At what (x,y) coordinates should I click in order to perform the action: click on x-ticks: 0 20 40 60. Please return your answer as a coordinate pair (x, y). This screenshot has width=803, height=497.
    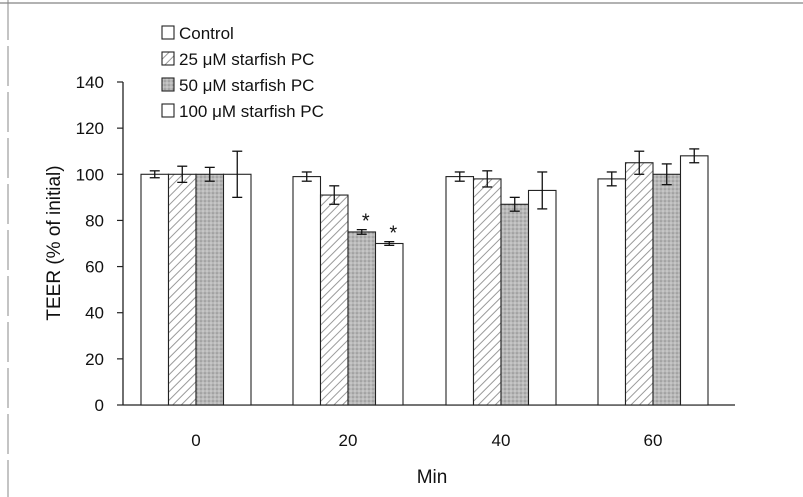
    Looking at the image, I should click on (426, 440).